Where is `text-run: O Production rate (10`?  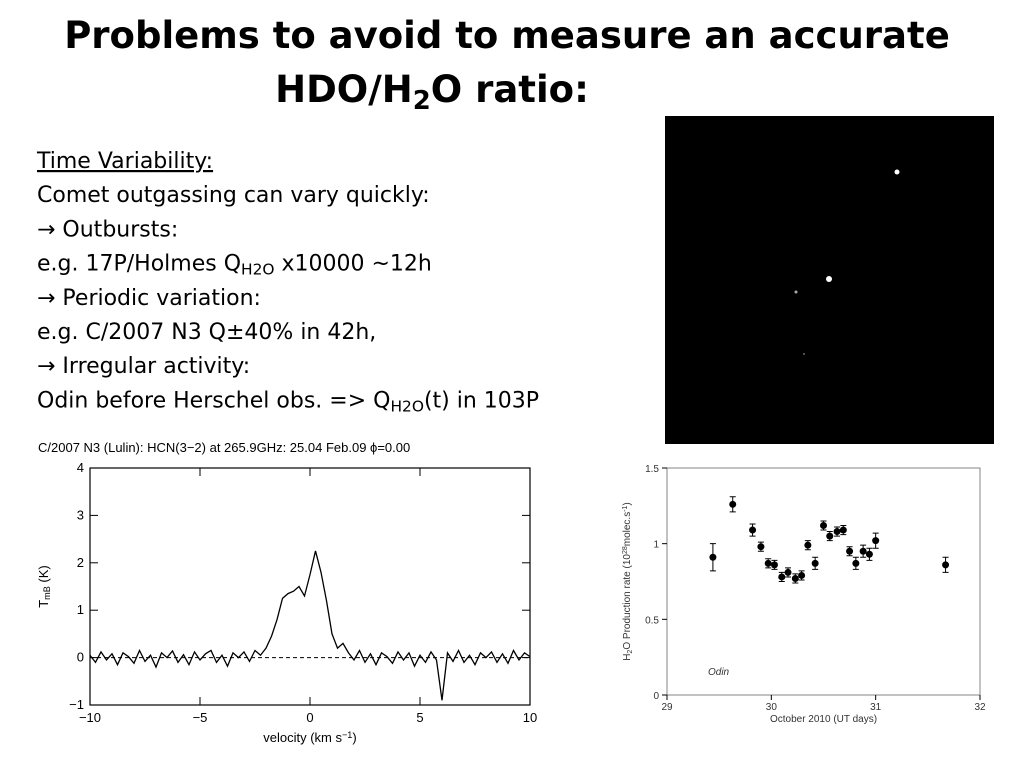 text-run: O Production rate (10 is located at coordinates (627, 602).